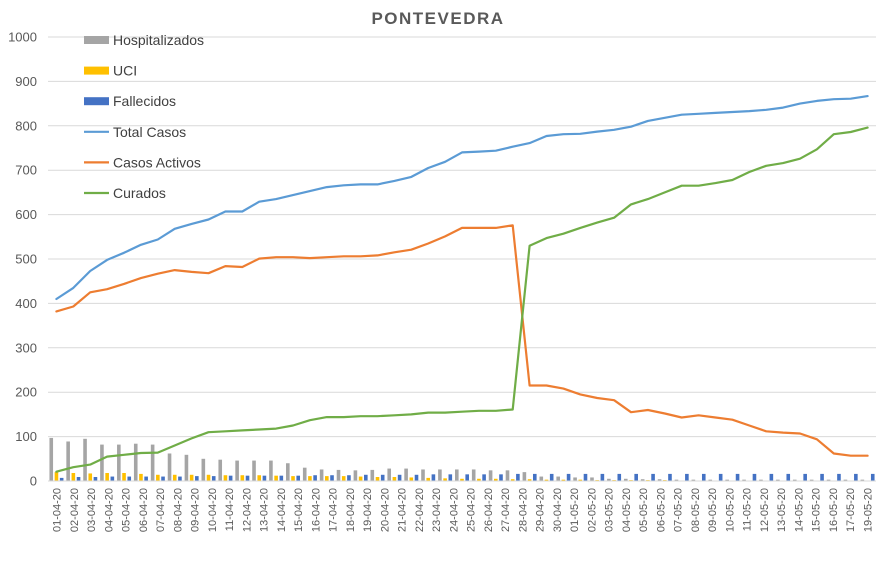 The image size is (881, 575). What do you see at coordinates (178, 510) in the screenshot?
I see `x-tick-label: 08-04-20` at bounding box center [178, 510].